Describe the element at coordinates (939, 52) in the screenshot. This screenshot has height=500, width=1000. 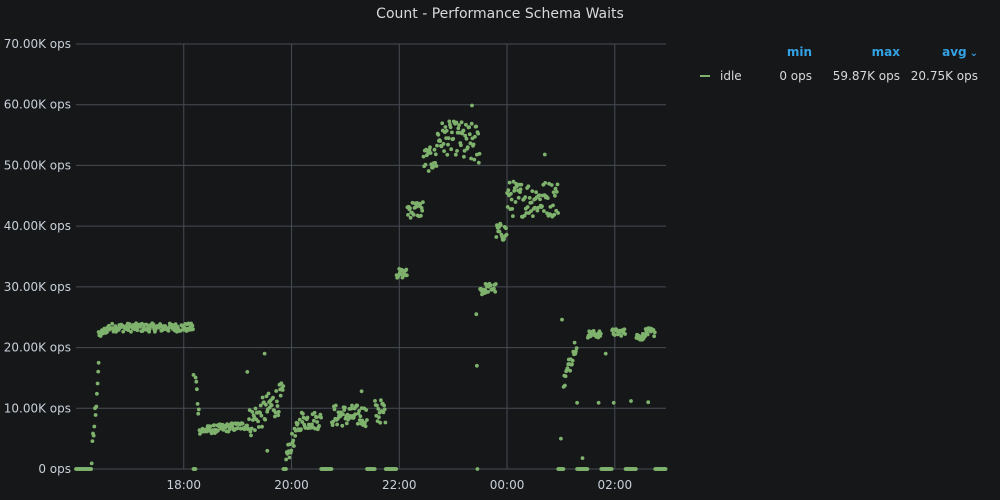
I see `legend-header-avg: avg ⌄` at that location.